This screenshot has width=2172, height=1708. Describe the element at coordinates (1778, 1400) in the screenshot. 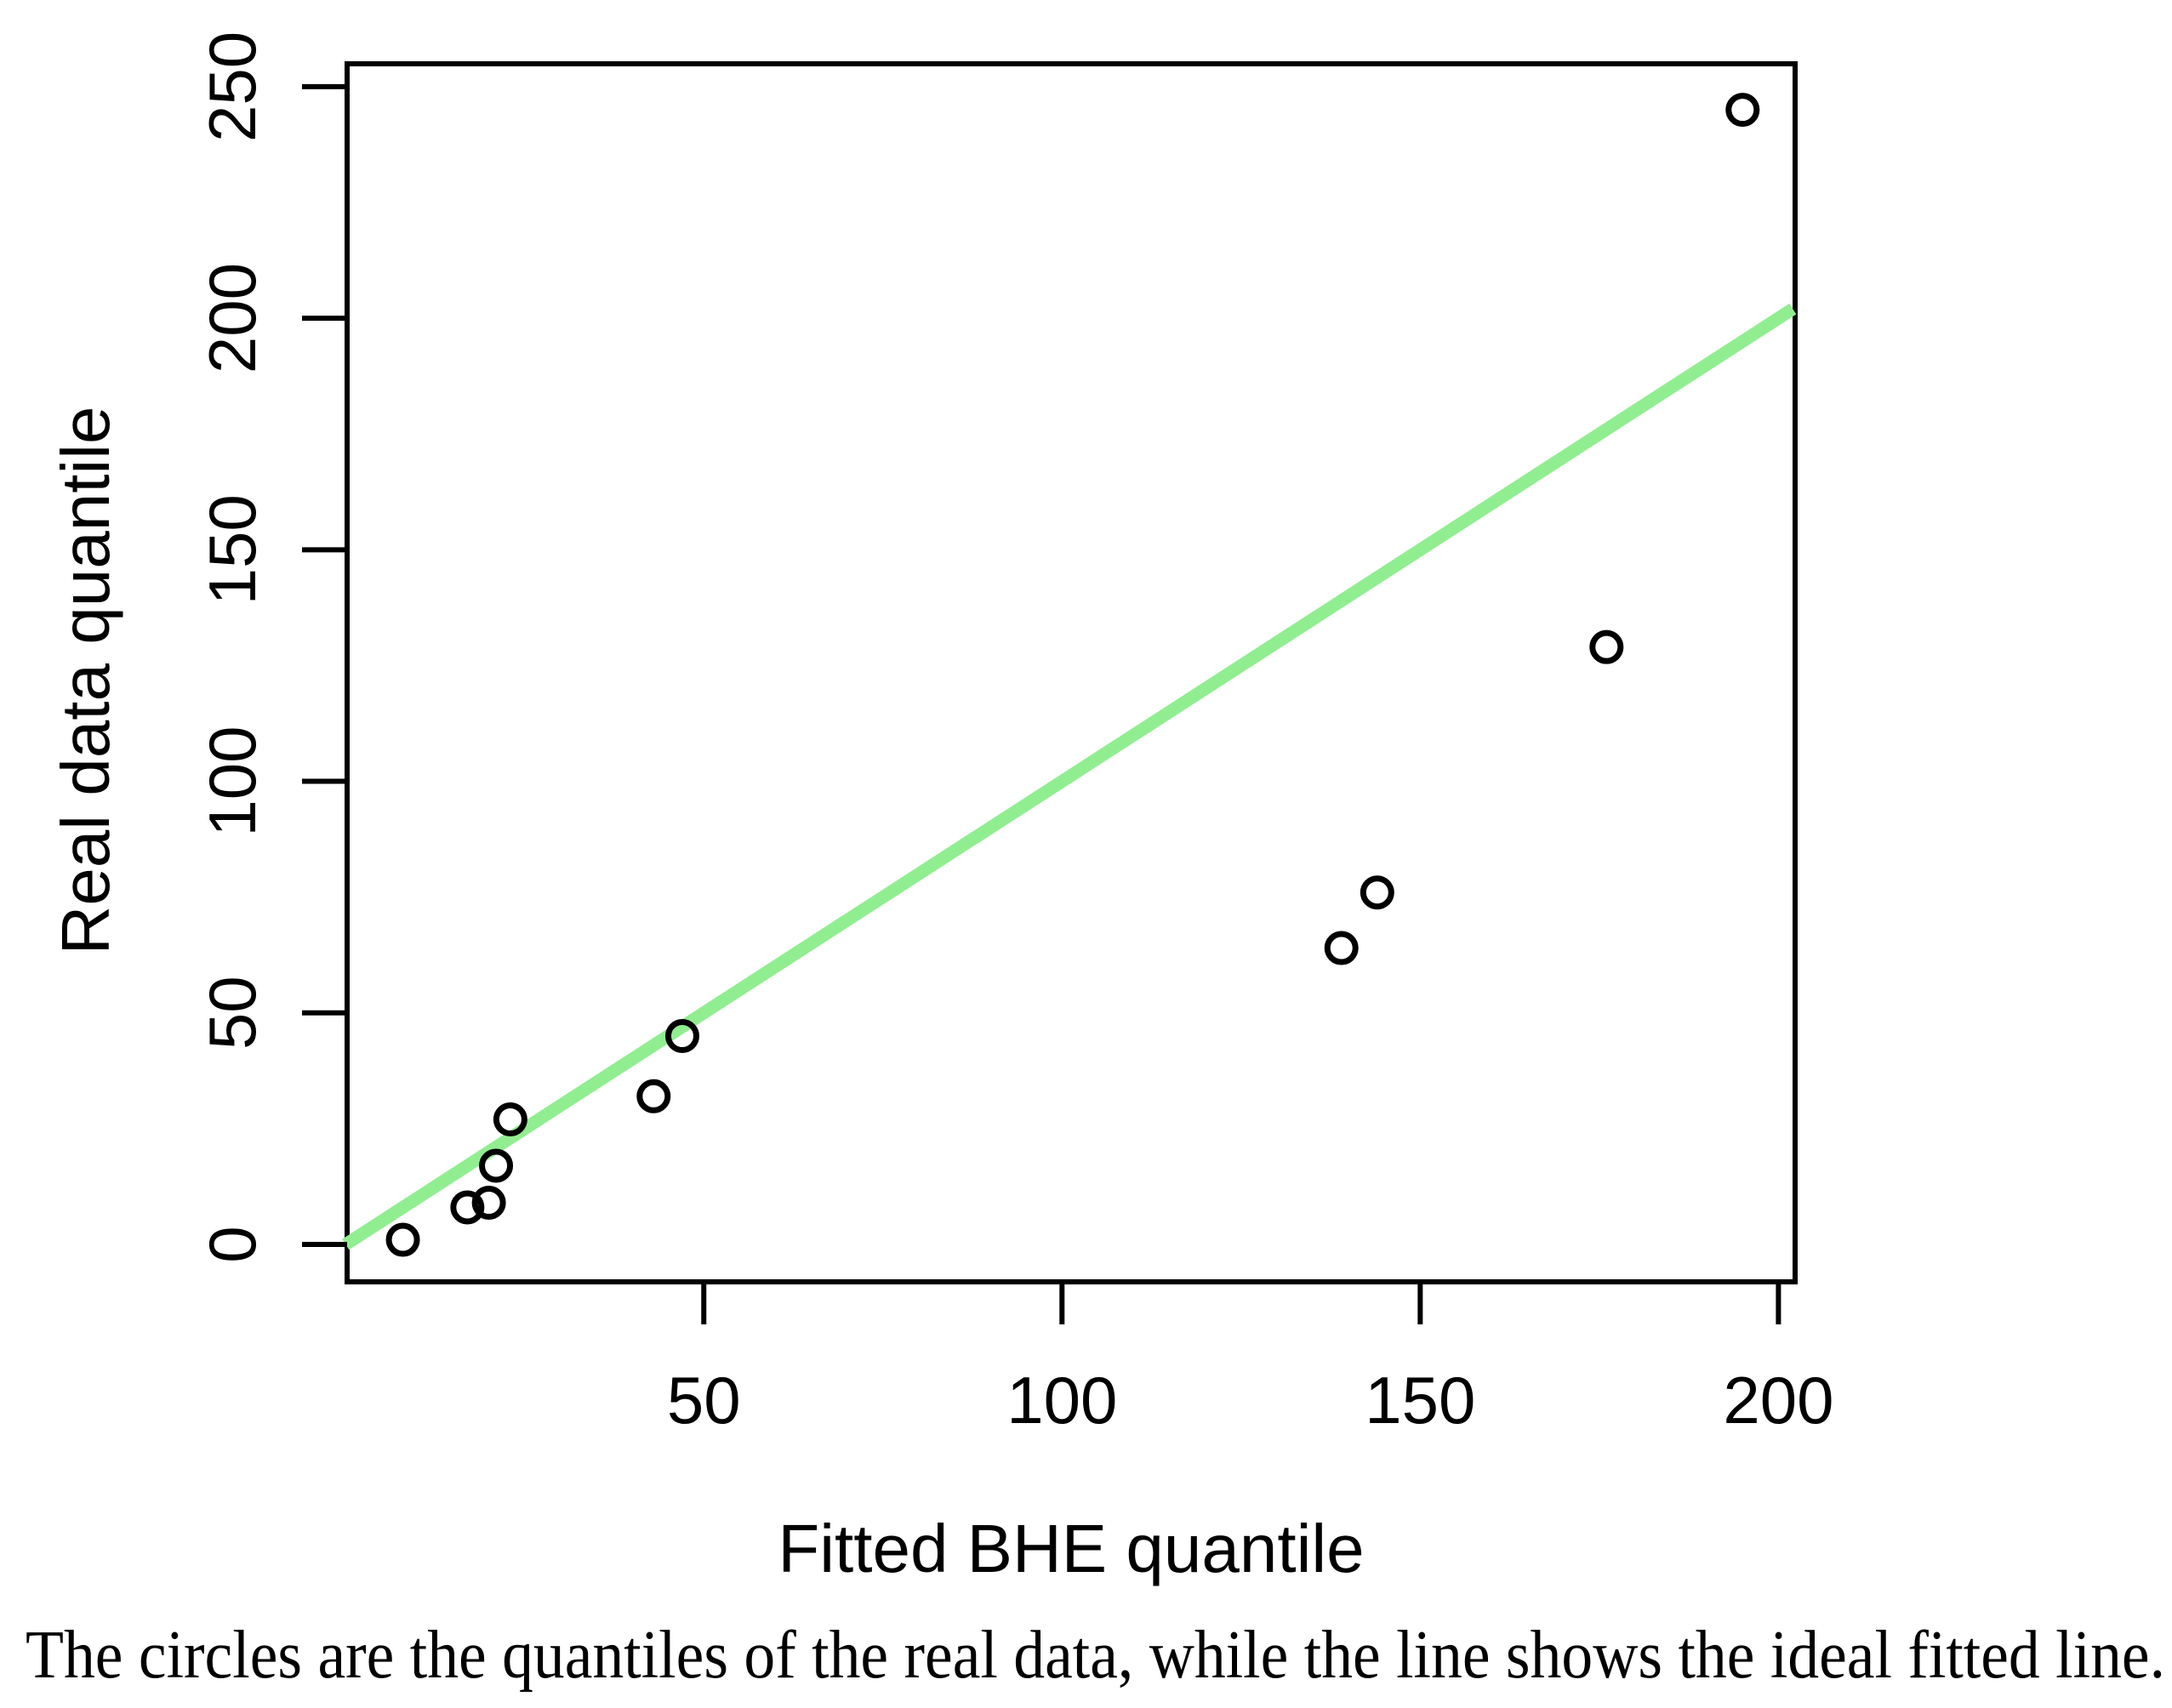

I see `x-tick-label: 200` at that location.